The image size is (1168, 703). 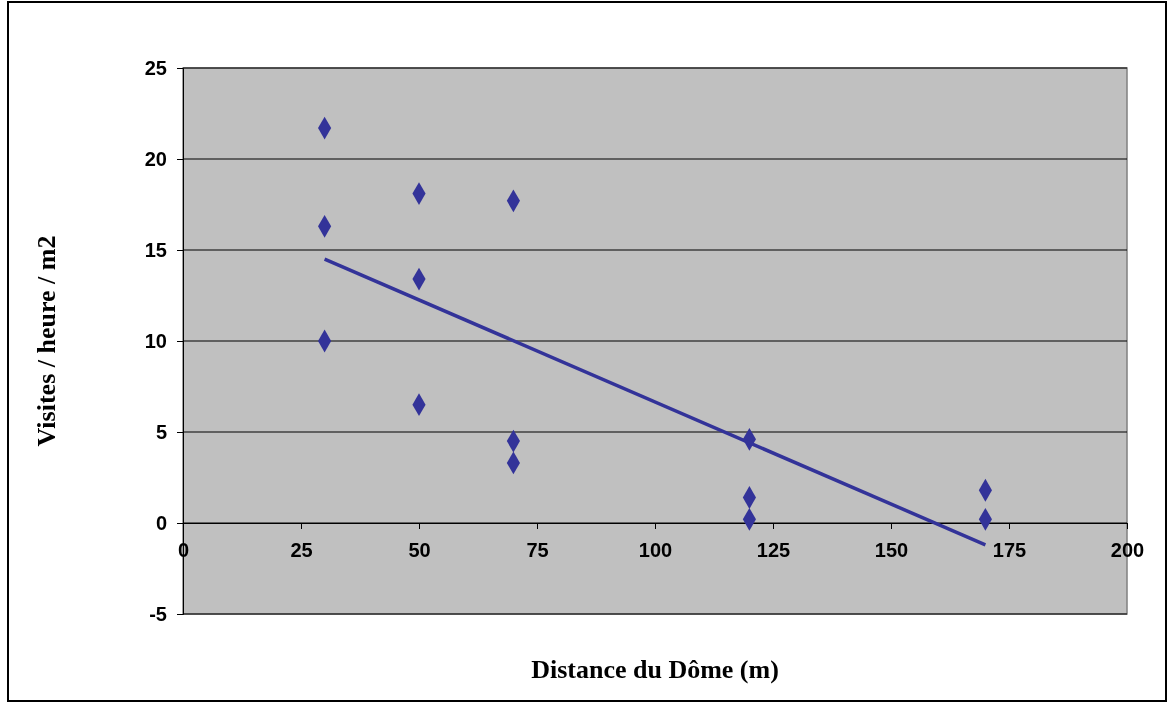 What do you see at coordinates (1009, 550) in the screenshot?
I see `x-tick-label: 175` at bounding box center [1009, 550].